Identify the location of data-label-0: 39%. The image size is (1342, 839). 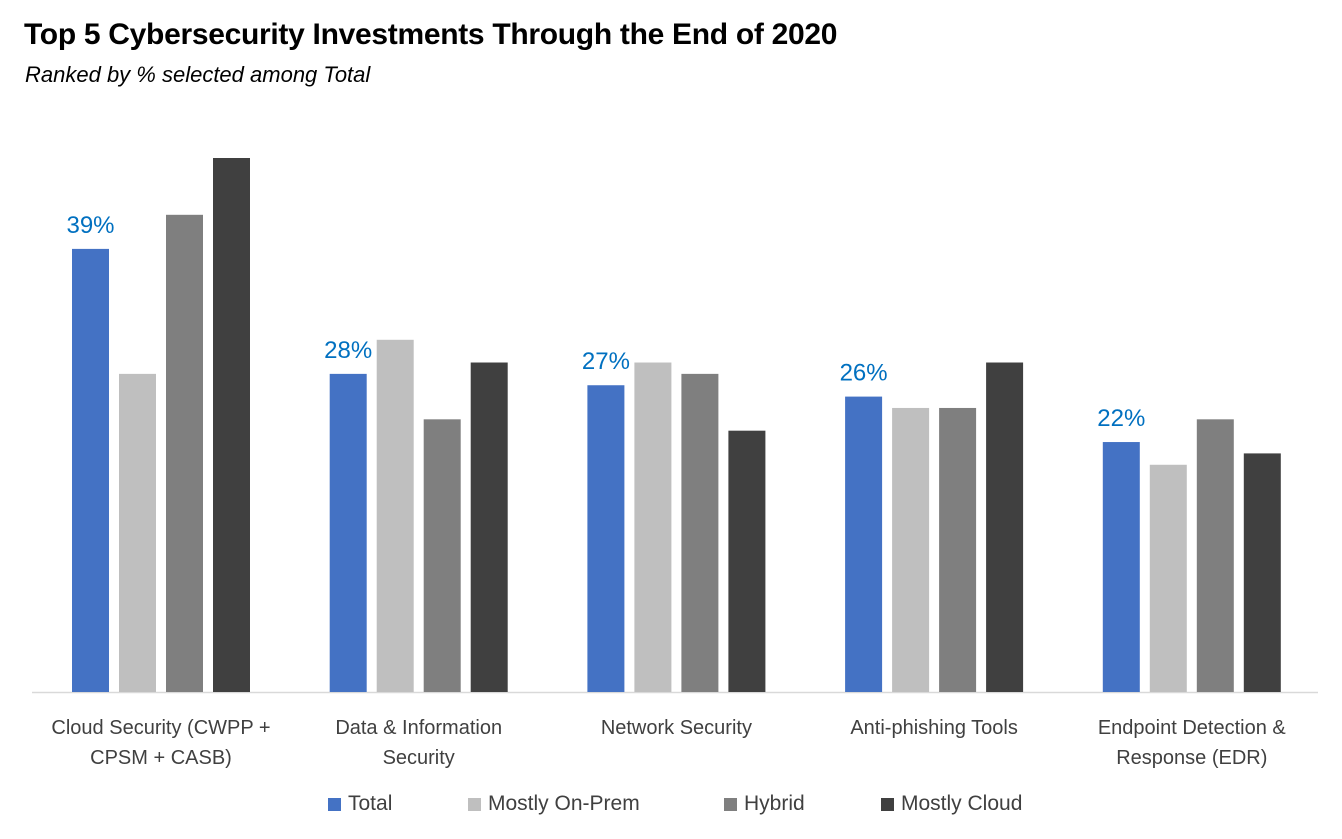
(90, 225).